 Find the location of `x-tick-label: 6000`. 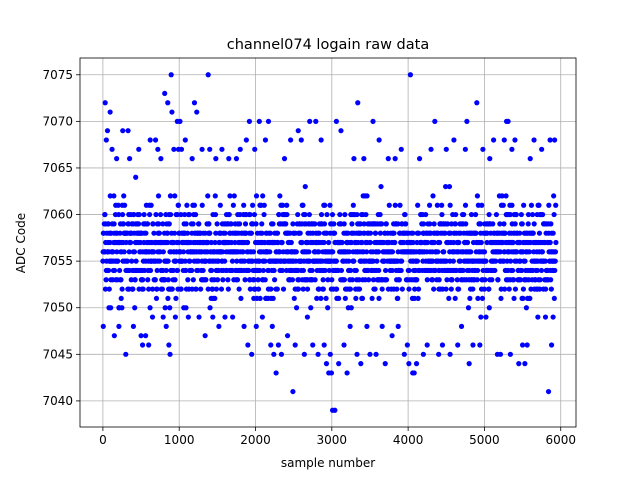

x-tick-label: 6000 is located at coordinates (560, 440).